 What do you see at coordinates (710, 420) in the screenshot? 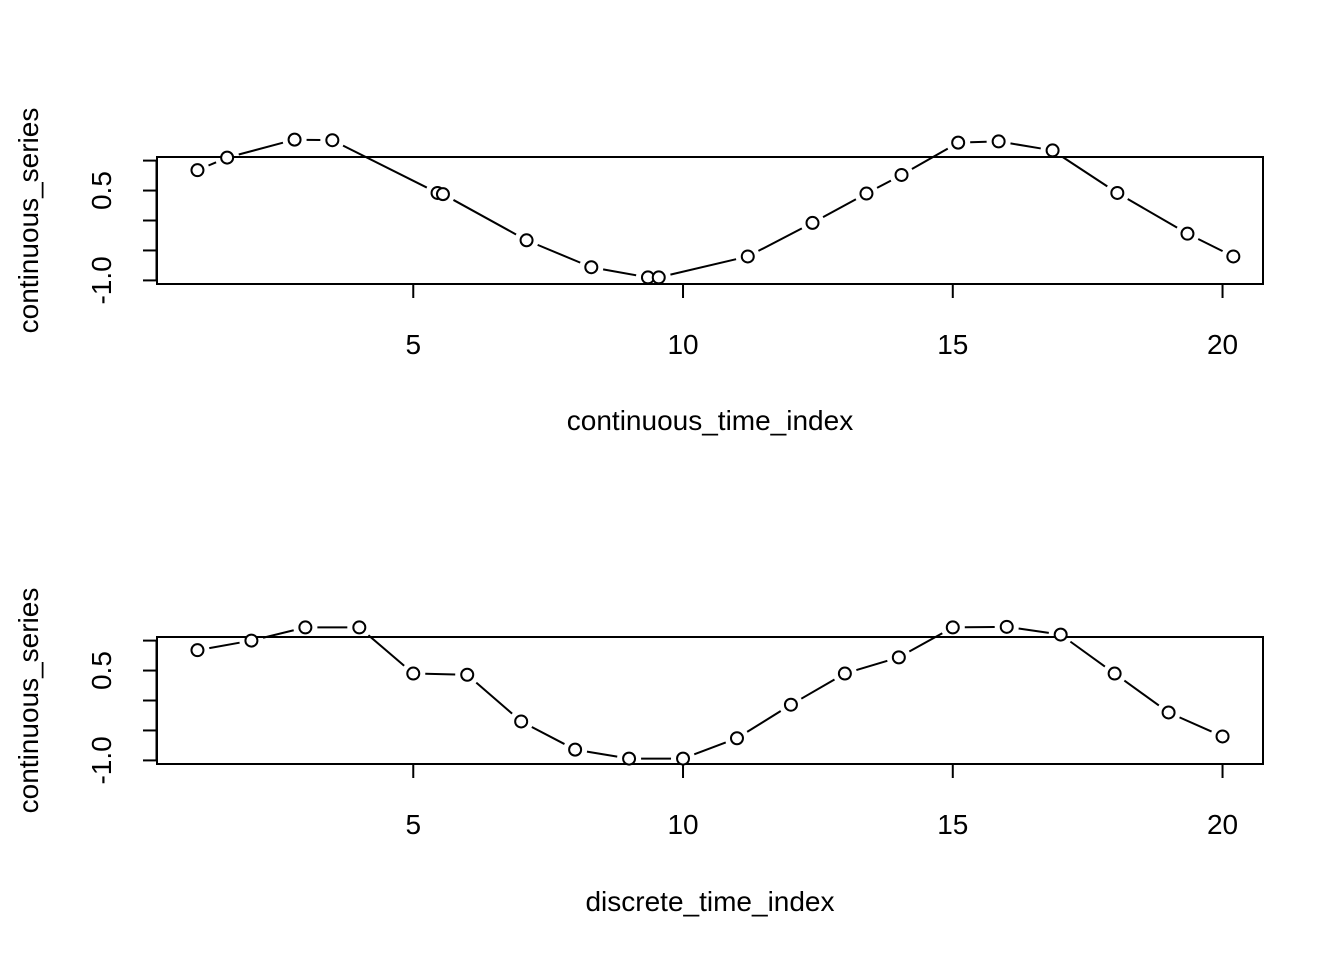
I see `x-axis-title: continuous_time_index` at bounding box center [710, 420].